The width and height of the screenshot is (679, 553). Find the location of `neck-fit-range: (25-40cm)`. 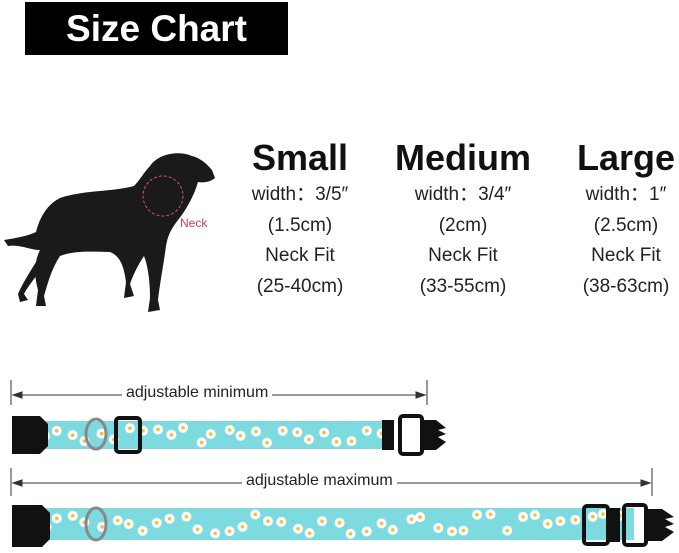

neck-fit-range: (25-40cm) is located at coordinates (300, 286).